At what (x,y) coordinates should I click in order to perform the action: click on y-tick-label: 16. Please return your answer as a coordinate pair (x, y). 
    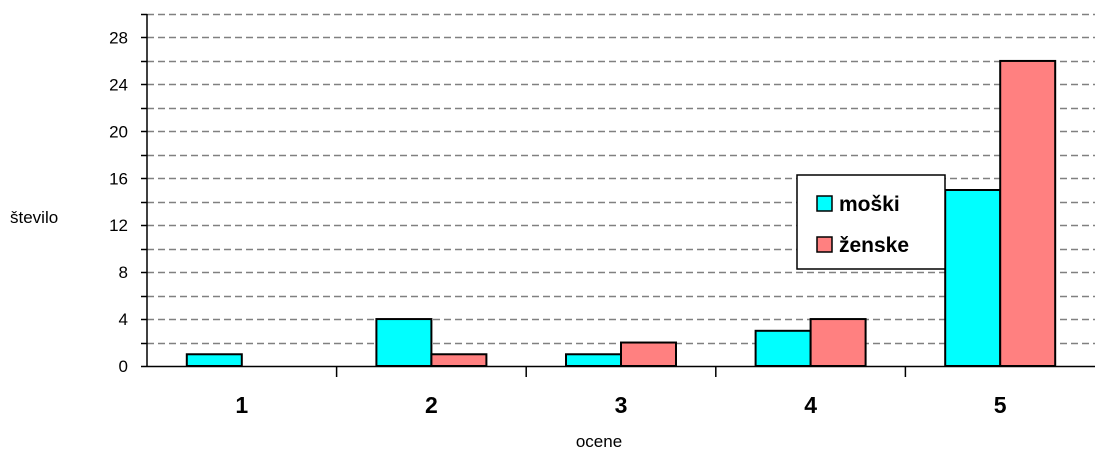
    Looking at the image, I should click on (118, 178).